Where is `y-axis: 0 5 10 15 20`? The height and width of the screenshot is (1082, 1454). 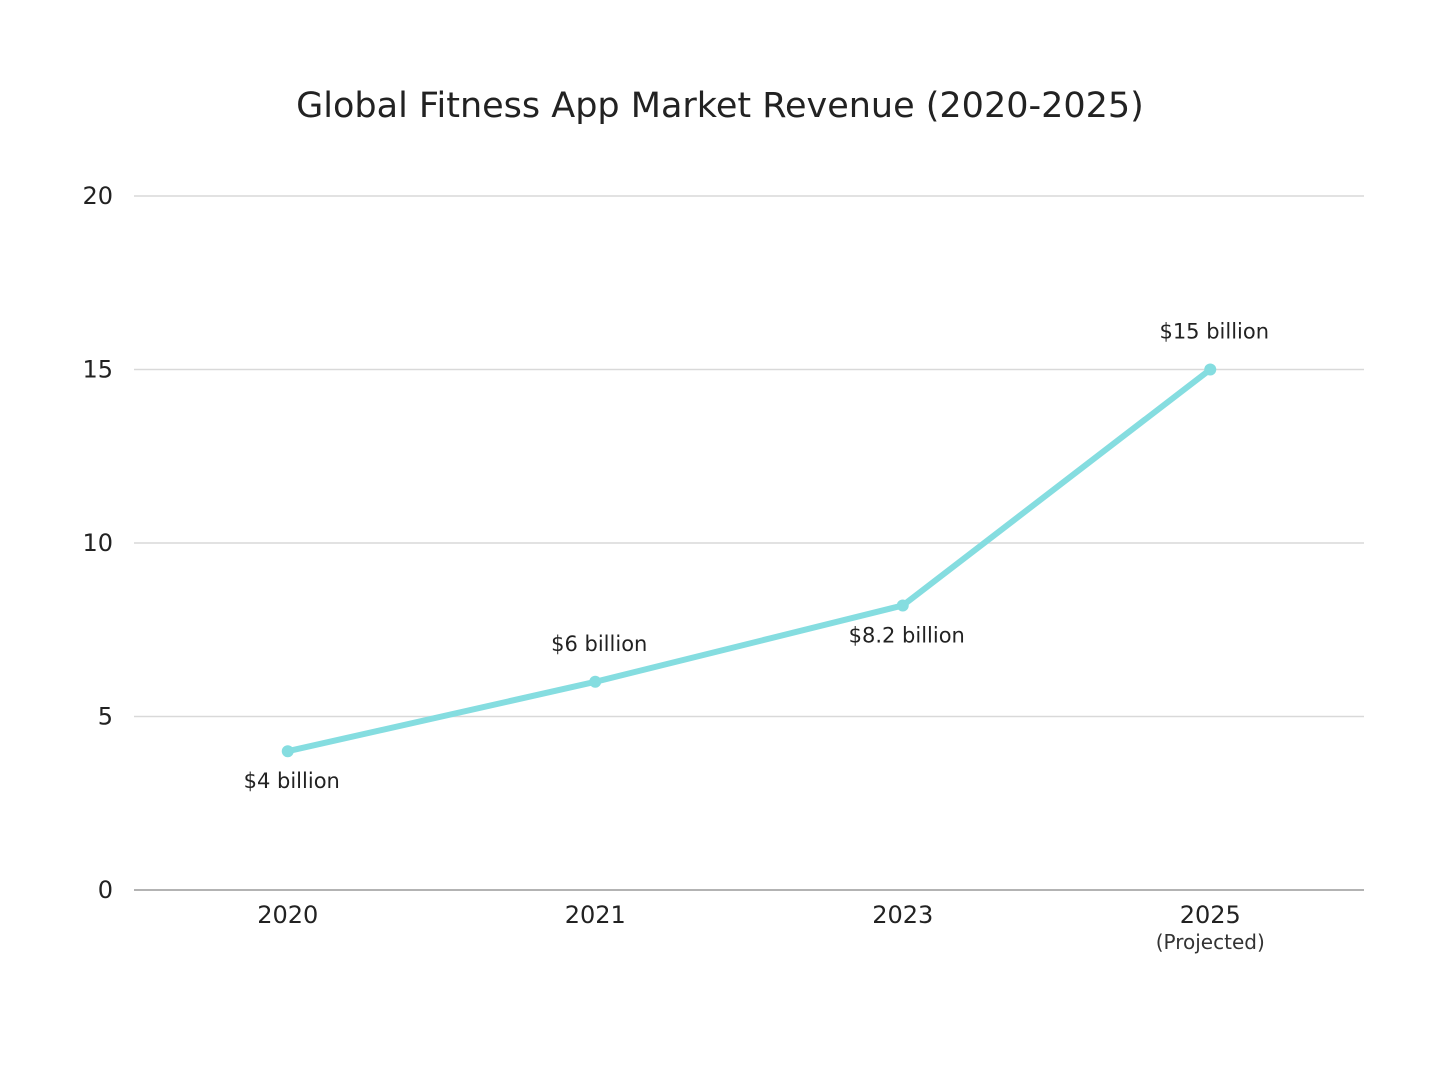 y-axis: 0 5 10 15 20 is located at coordinates (97, 543).